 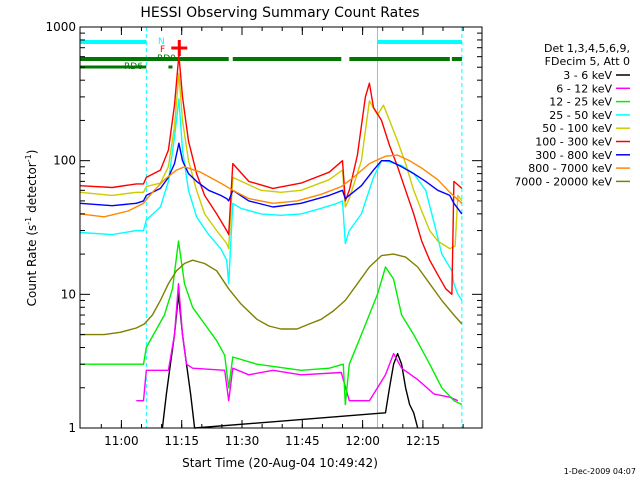 I want to click on legend-header-line-1: Det 1,3,4,5,6,9,, so click(x=587, y=48).